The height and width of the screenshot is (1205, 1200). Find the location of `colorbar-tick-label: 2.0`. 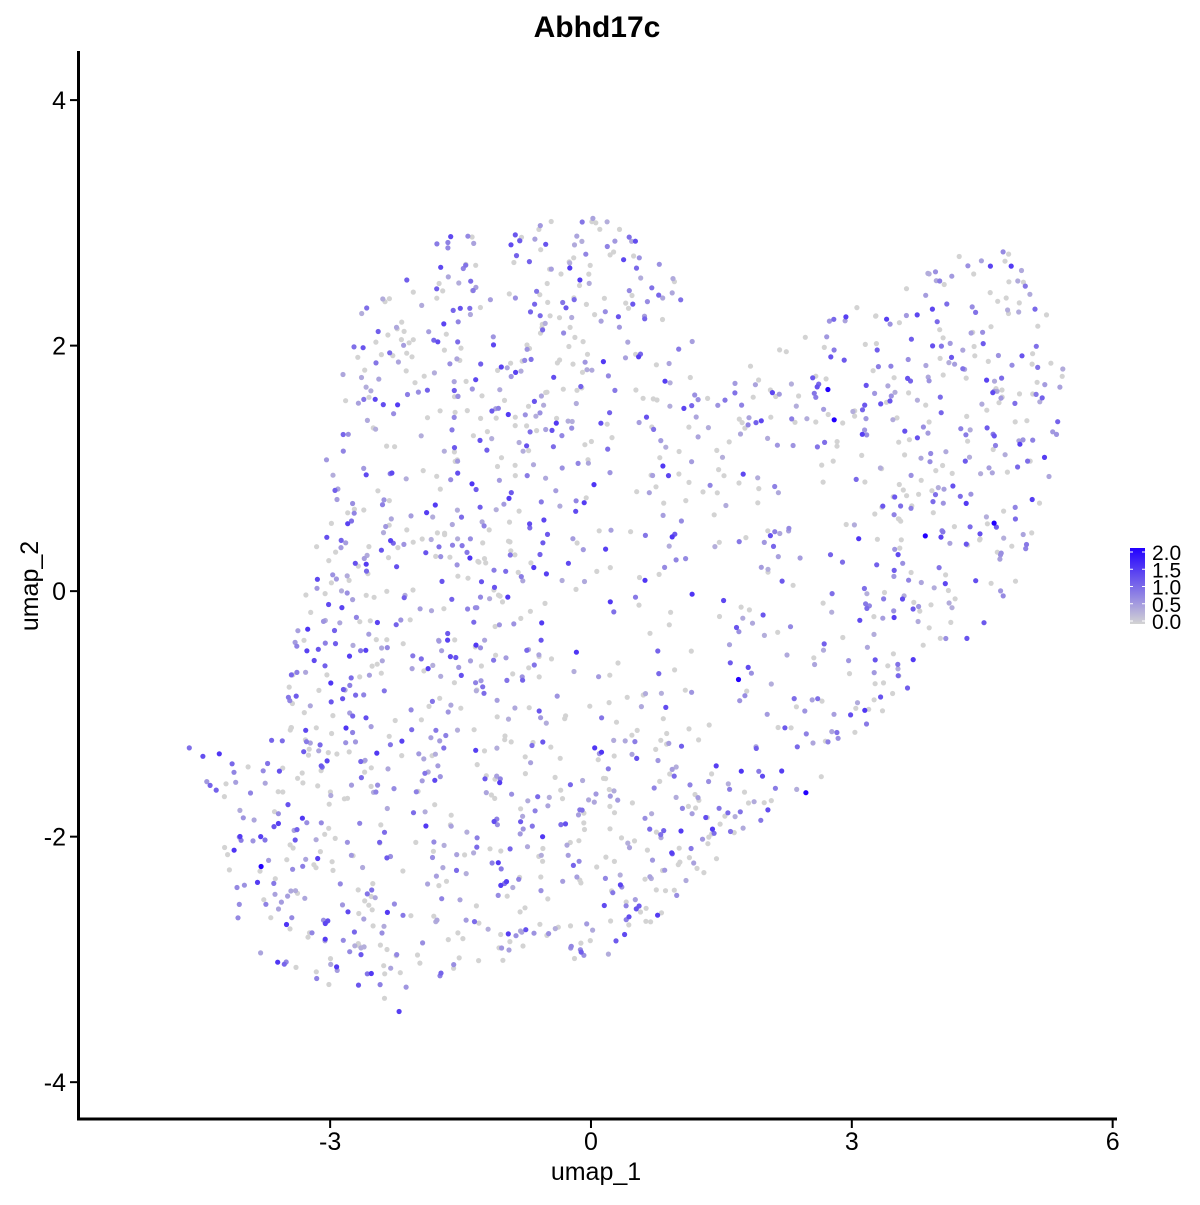

colorbar-tick-label: 2.0 is located at coordinates (1166, 553).